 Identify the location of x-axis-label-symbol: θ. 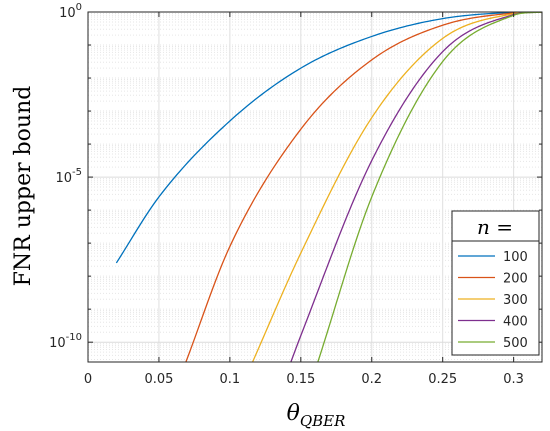
(293, 413).